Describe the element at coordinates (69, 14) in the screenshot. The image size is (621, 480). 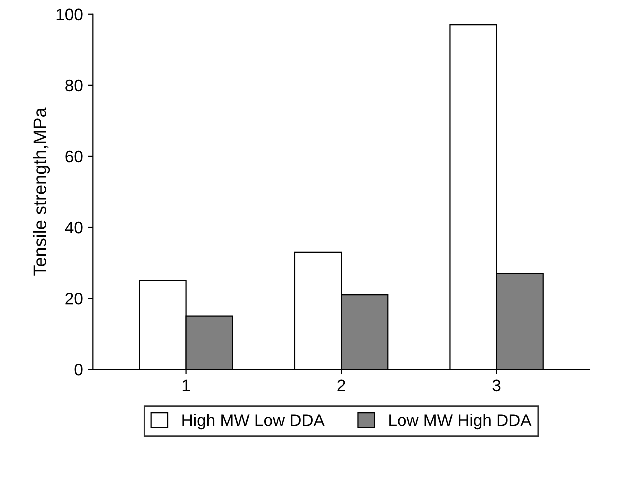
I see `y-tick-label: 100` at that location.